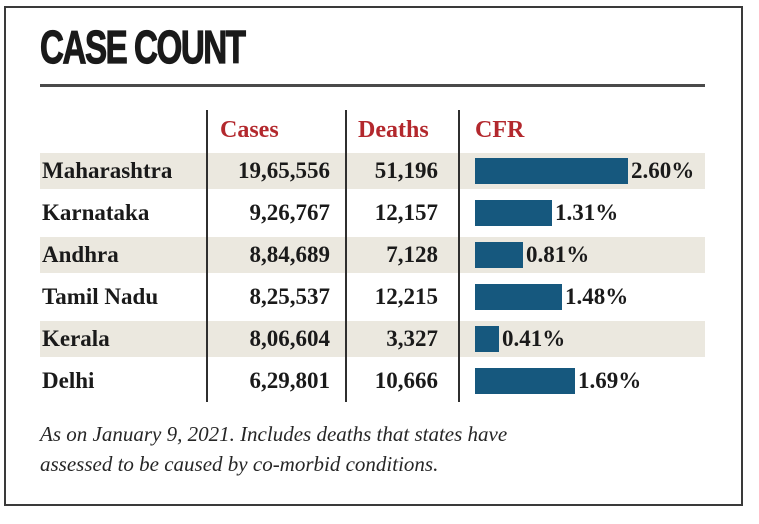  Describe the element at coordinates (290, 254) in the screenshot. I see `cases-value: 8,84,689` at that location.